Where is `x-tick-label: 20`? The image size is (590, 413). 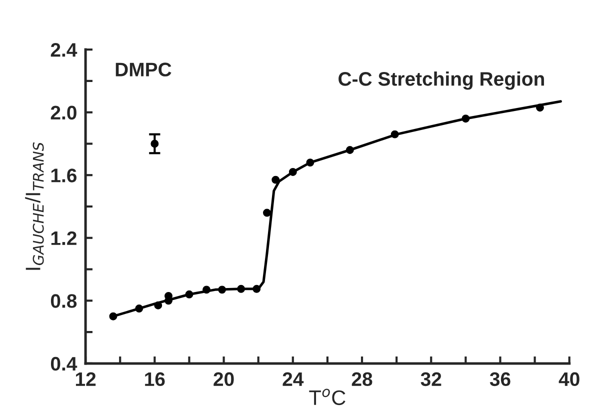
x-tick-label: 20 is located at coordinates (224, 379).